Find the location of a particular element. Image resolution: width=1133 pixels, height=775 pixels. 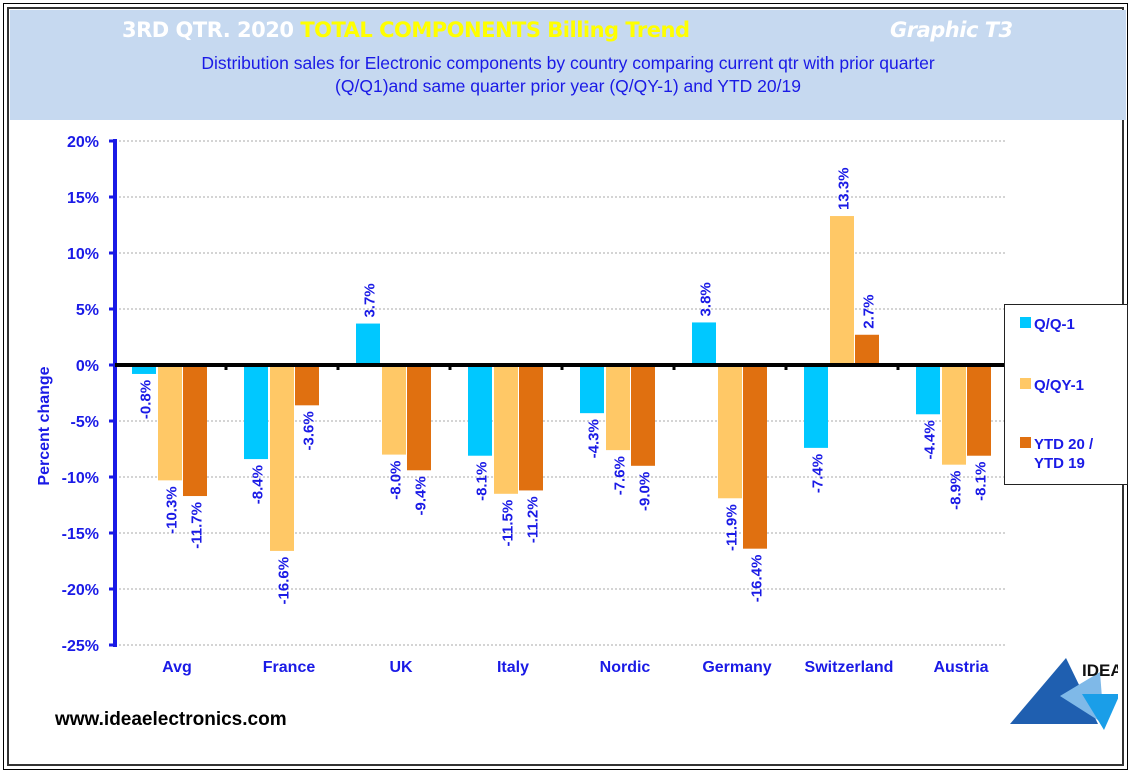

data-label: -16.6% is located at coordinates (284, 581).